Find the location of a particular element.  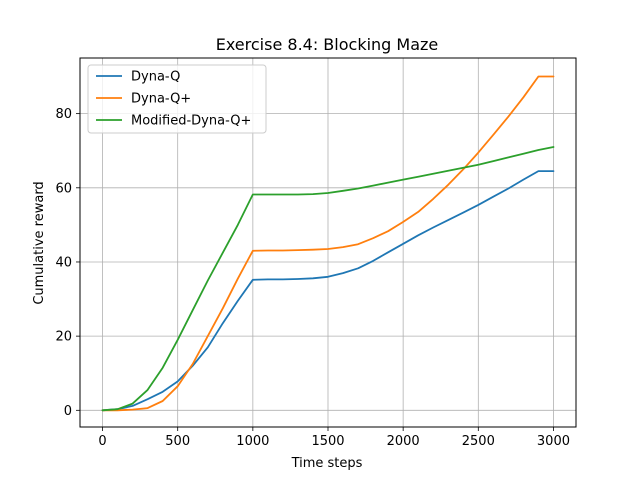

y-tick-label: 40 is located at coordinates (63, 262).